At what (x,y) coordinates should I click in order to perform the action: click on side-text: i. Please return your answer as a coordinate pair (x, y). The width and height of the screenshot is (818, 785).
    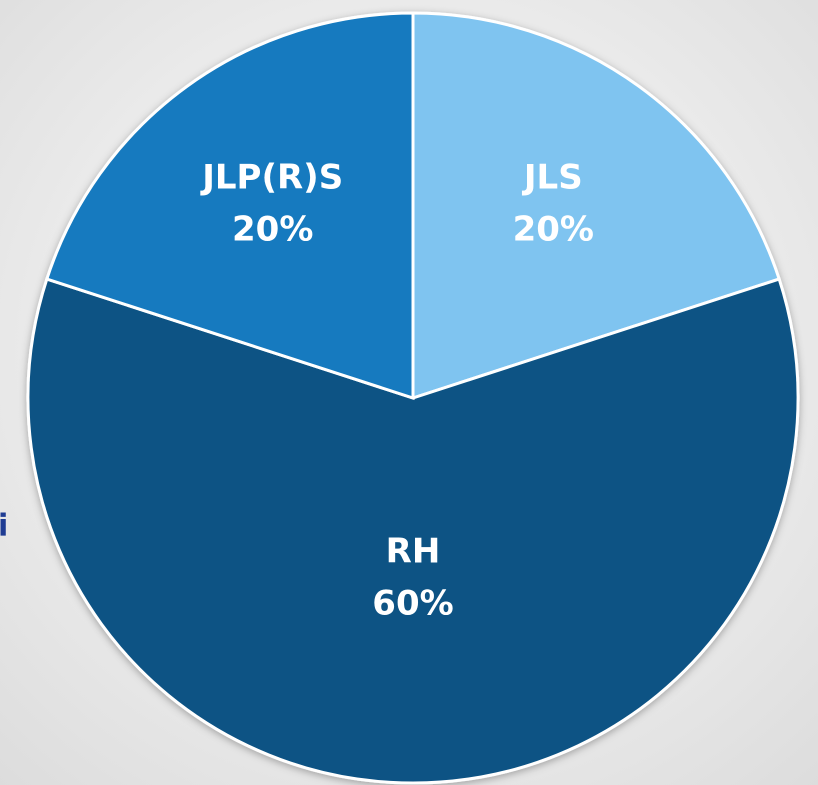
    Looking at the image, I should click on (4, 526).